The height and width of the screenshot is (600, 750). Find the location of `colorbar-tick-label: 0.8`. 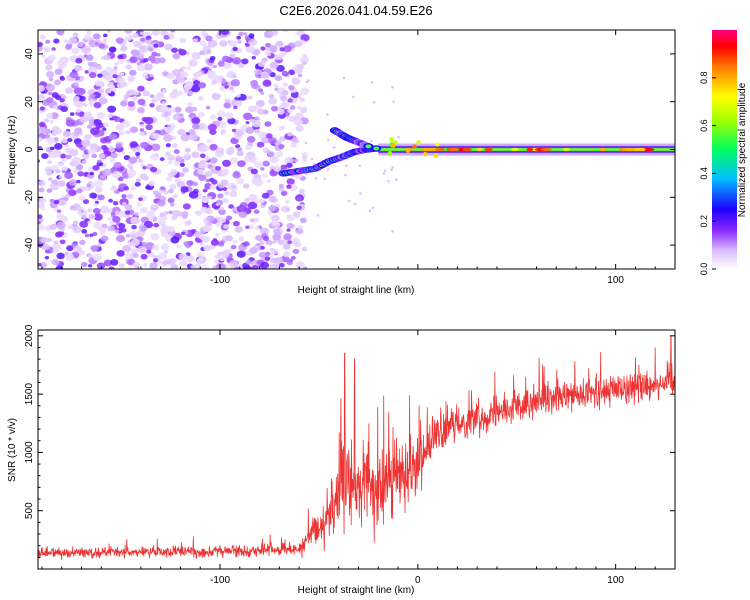

colorbar-tick-label: 0.8 is located at coordinates (704, 78).